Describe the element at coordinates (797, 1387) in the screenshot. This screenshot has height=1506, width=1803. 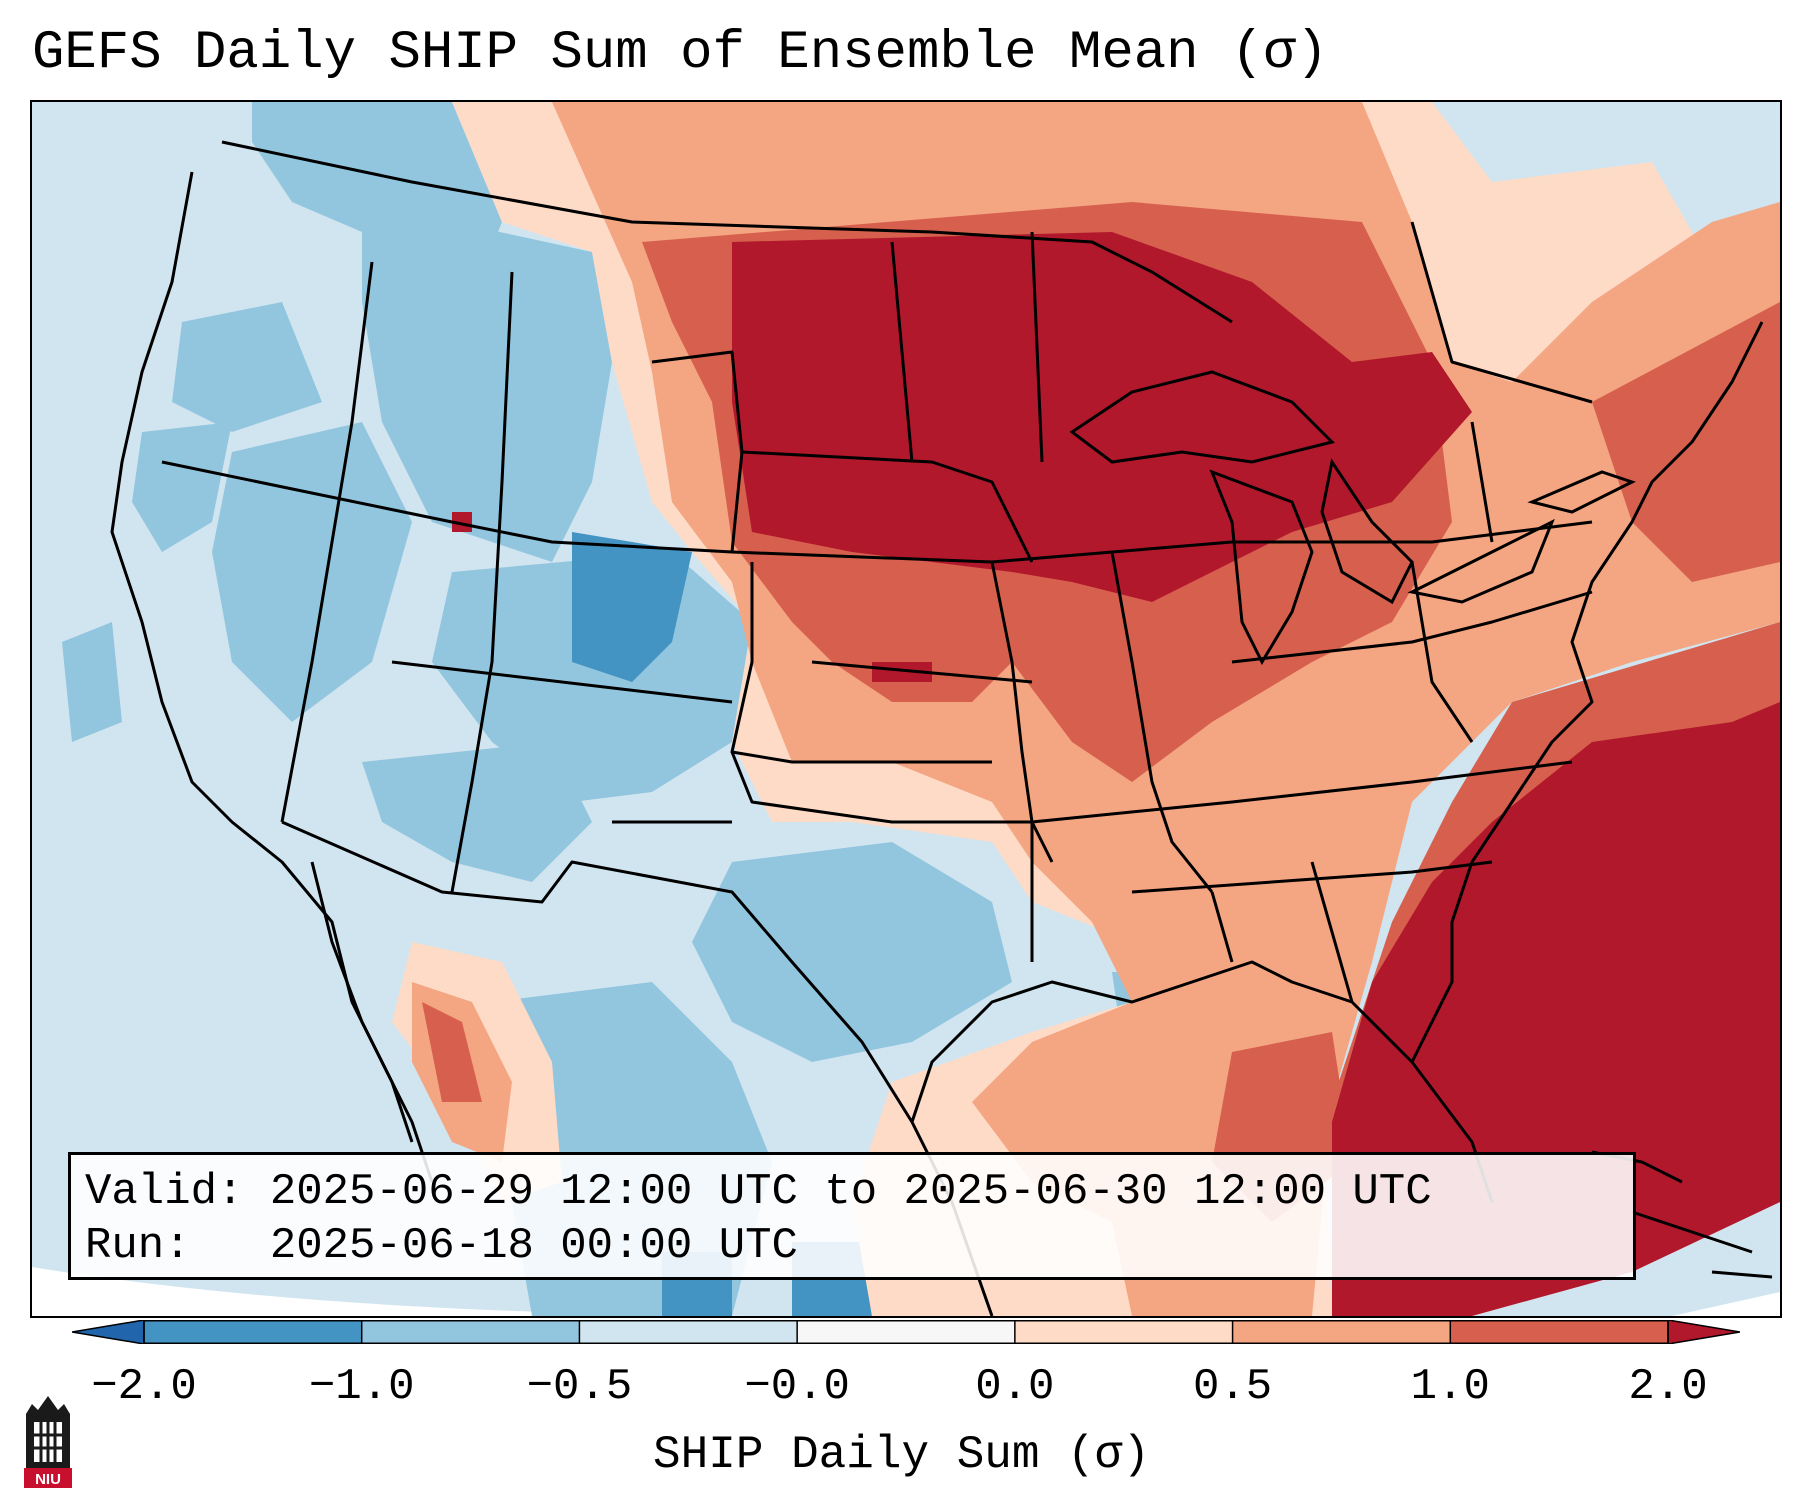
I see `colorbar-tick-label: −0.0` at that location.